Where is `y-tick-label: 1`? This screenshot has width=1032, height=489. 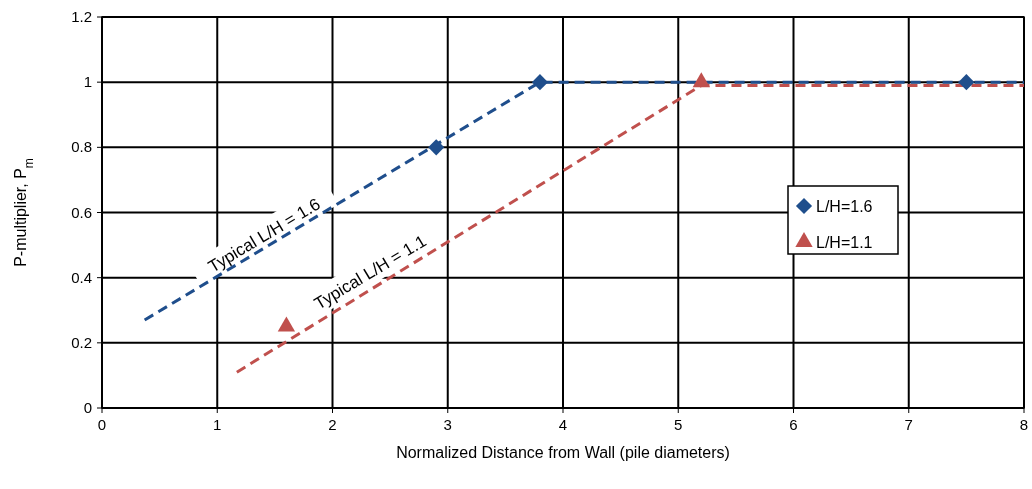
y-tick-label: 1 is located at coordinates (87, 82).